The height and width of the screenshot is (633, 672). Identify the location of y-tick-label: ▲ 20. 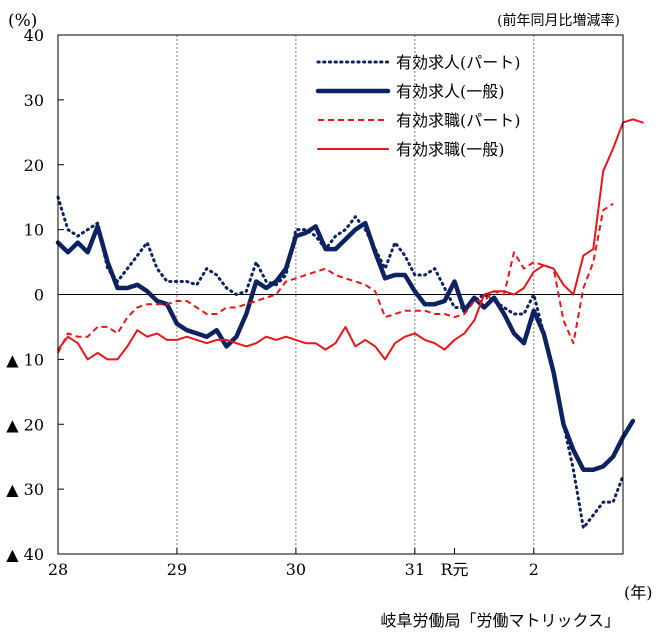
(25, 424).